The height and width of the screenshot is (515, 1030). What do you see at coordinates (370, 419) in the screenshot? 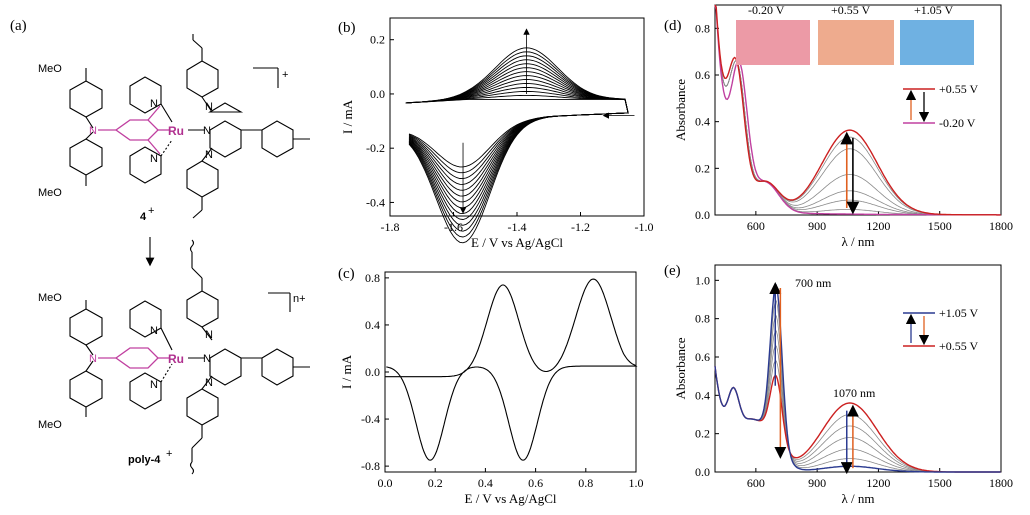
I see `y-tick-label: -0.4` at bounding box center [370, 419].